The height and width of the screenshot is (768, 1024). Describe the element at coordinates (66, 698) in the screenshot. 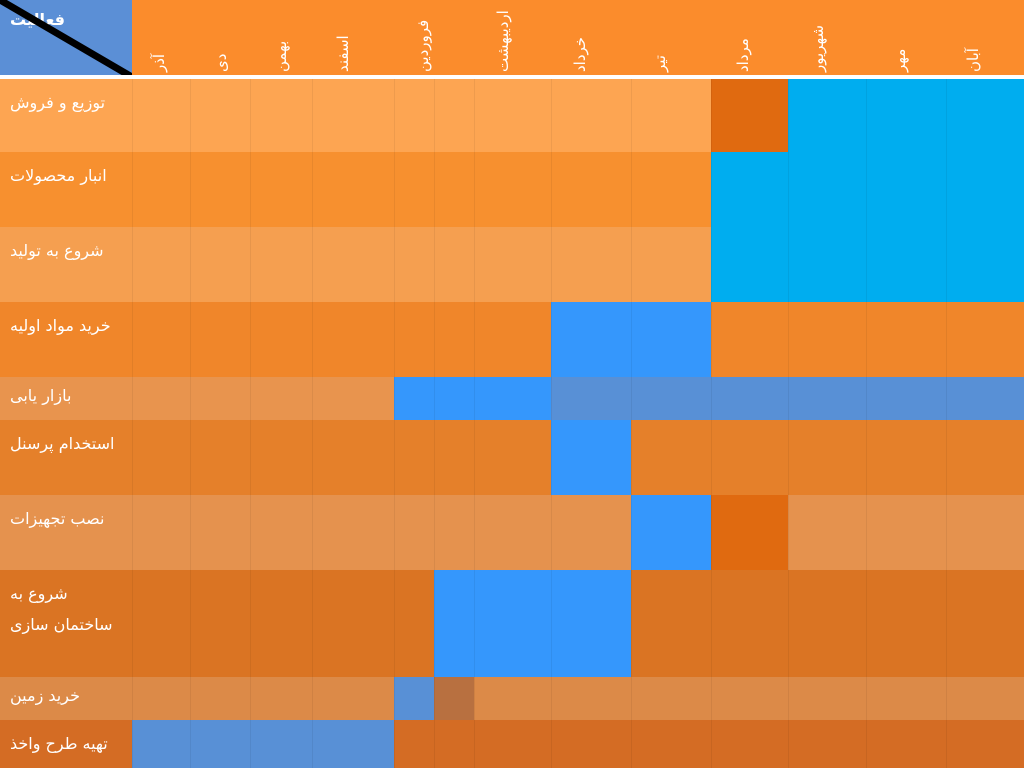

I see `activity-cell: خرید زمین` at that location.